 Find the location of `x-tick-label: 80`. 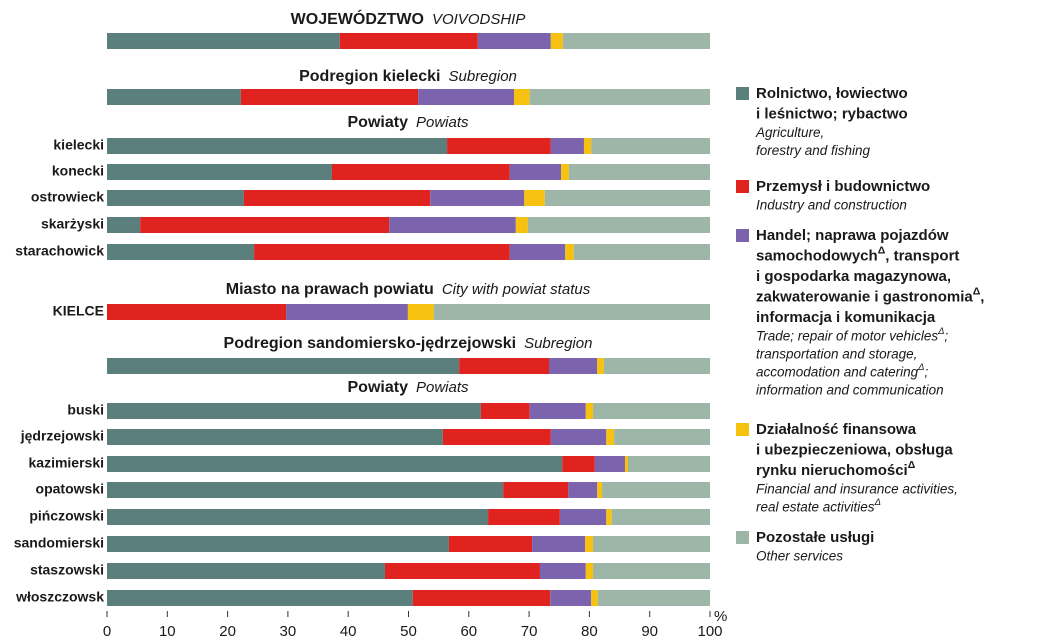

x-tick-label: 80 is located at coordinates (589, 631).